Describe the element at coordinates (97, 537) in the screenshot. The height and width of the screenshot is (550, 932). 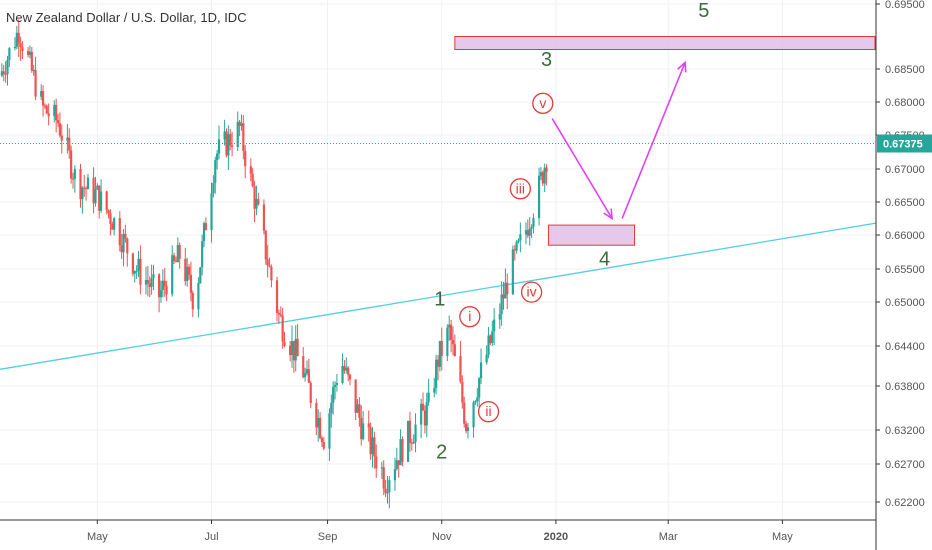
I see `x-tick-0: May` at that location.